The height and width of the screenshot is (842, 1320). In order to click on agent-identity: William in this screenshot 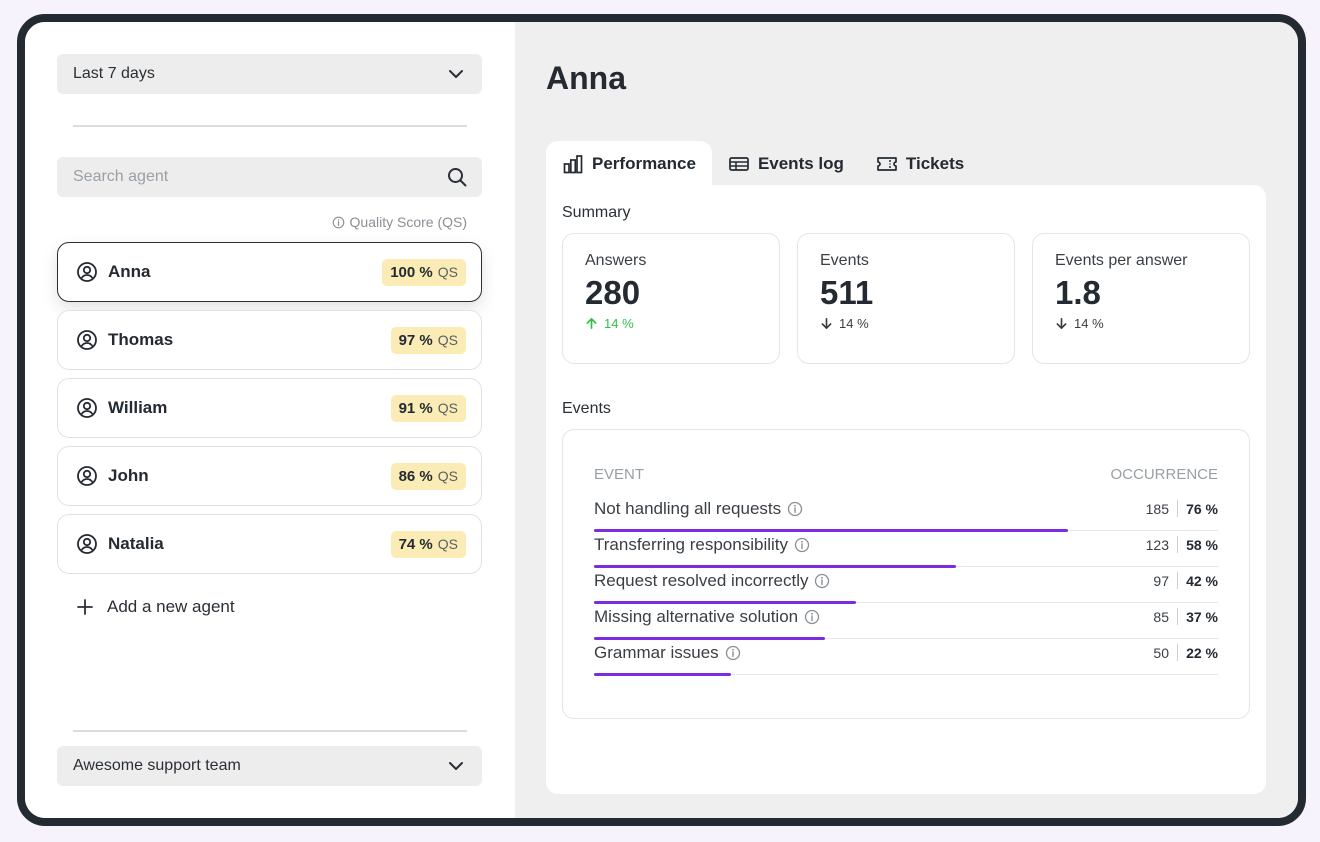, I will do `click(121, 408)`.